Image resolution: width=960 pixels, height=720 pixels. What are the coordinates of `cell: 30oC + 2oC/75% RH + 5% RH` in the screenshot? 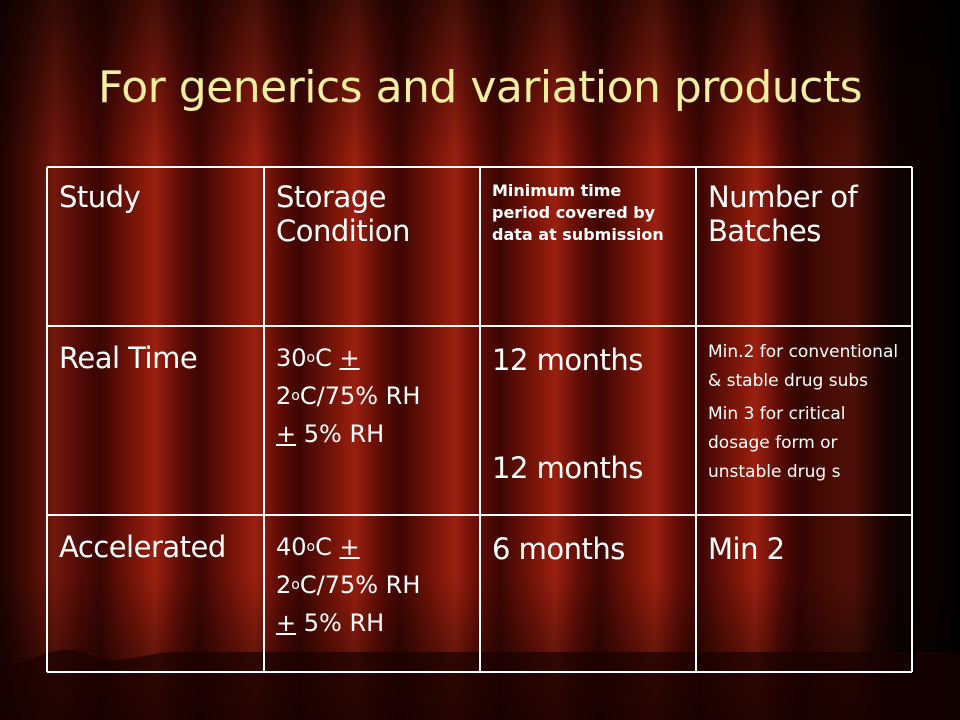 It's located at (372, 396).